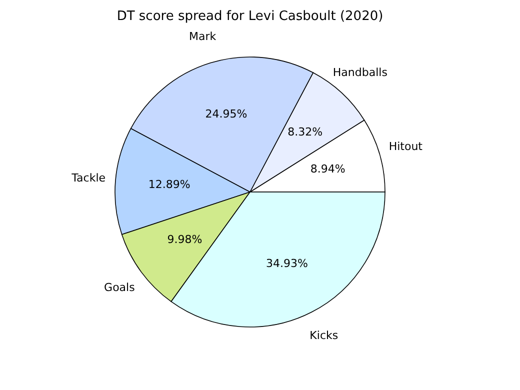  I want to click on data-label: 34.93%, so click(287, 263).